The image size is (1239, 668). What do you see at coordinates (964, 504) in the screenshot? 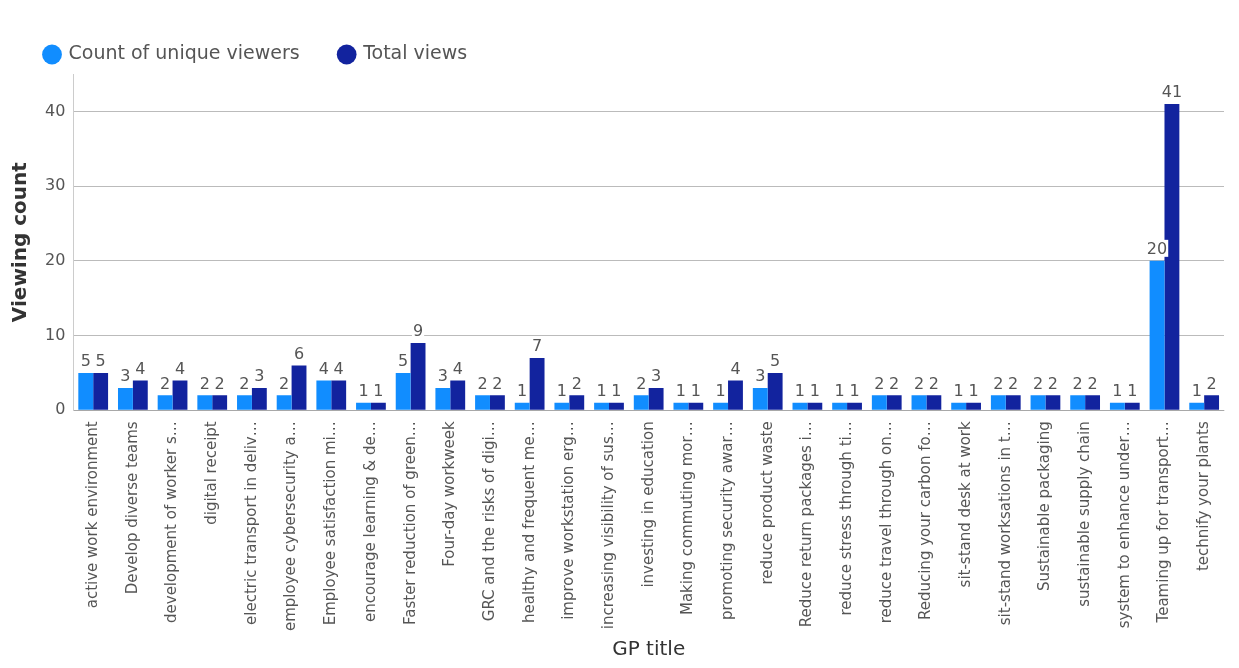
I see `x-tick-label: sit-stand desk at work` at bounding box center [964, 504].